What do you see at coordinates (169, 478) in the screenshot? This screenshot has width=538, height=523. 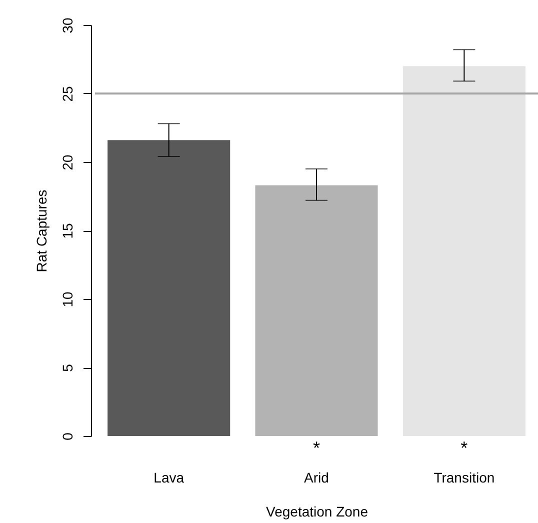 I see `x-tick-label: Lava` at bounding box center [169, 478].